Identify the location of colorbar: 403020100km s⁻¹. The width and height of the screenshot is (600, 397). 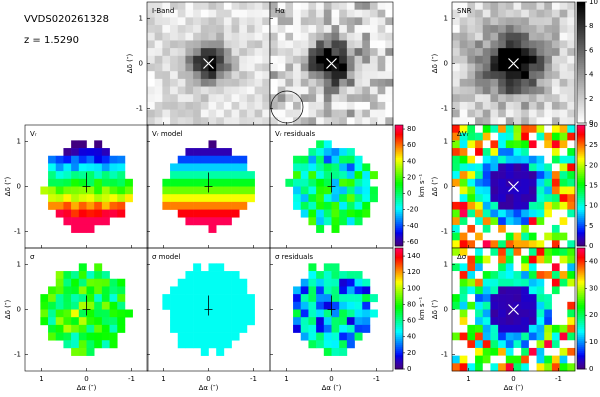
(587, 310).